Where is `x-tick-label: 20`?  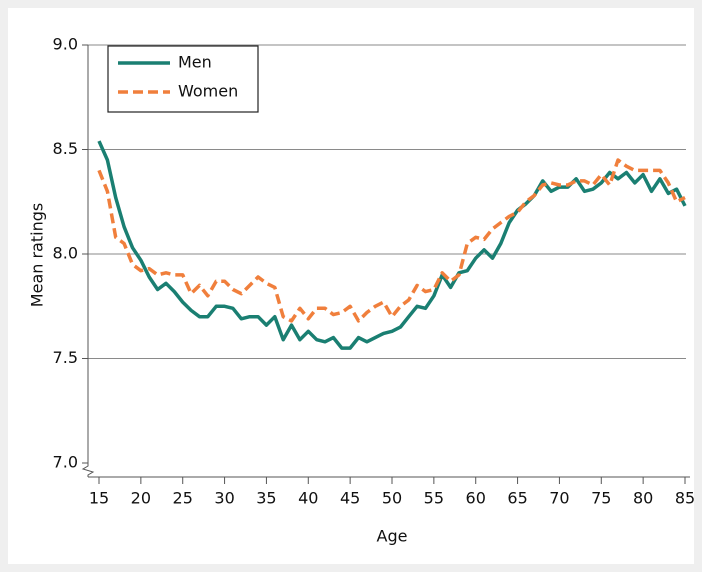
x-tick-label: 20 is located at coordinates (141, 498).